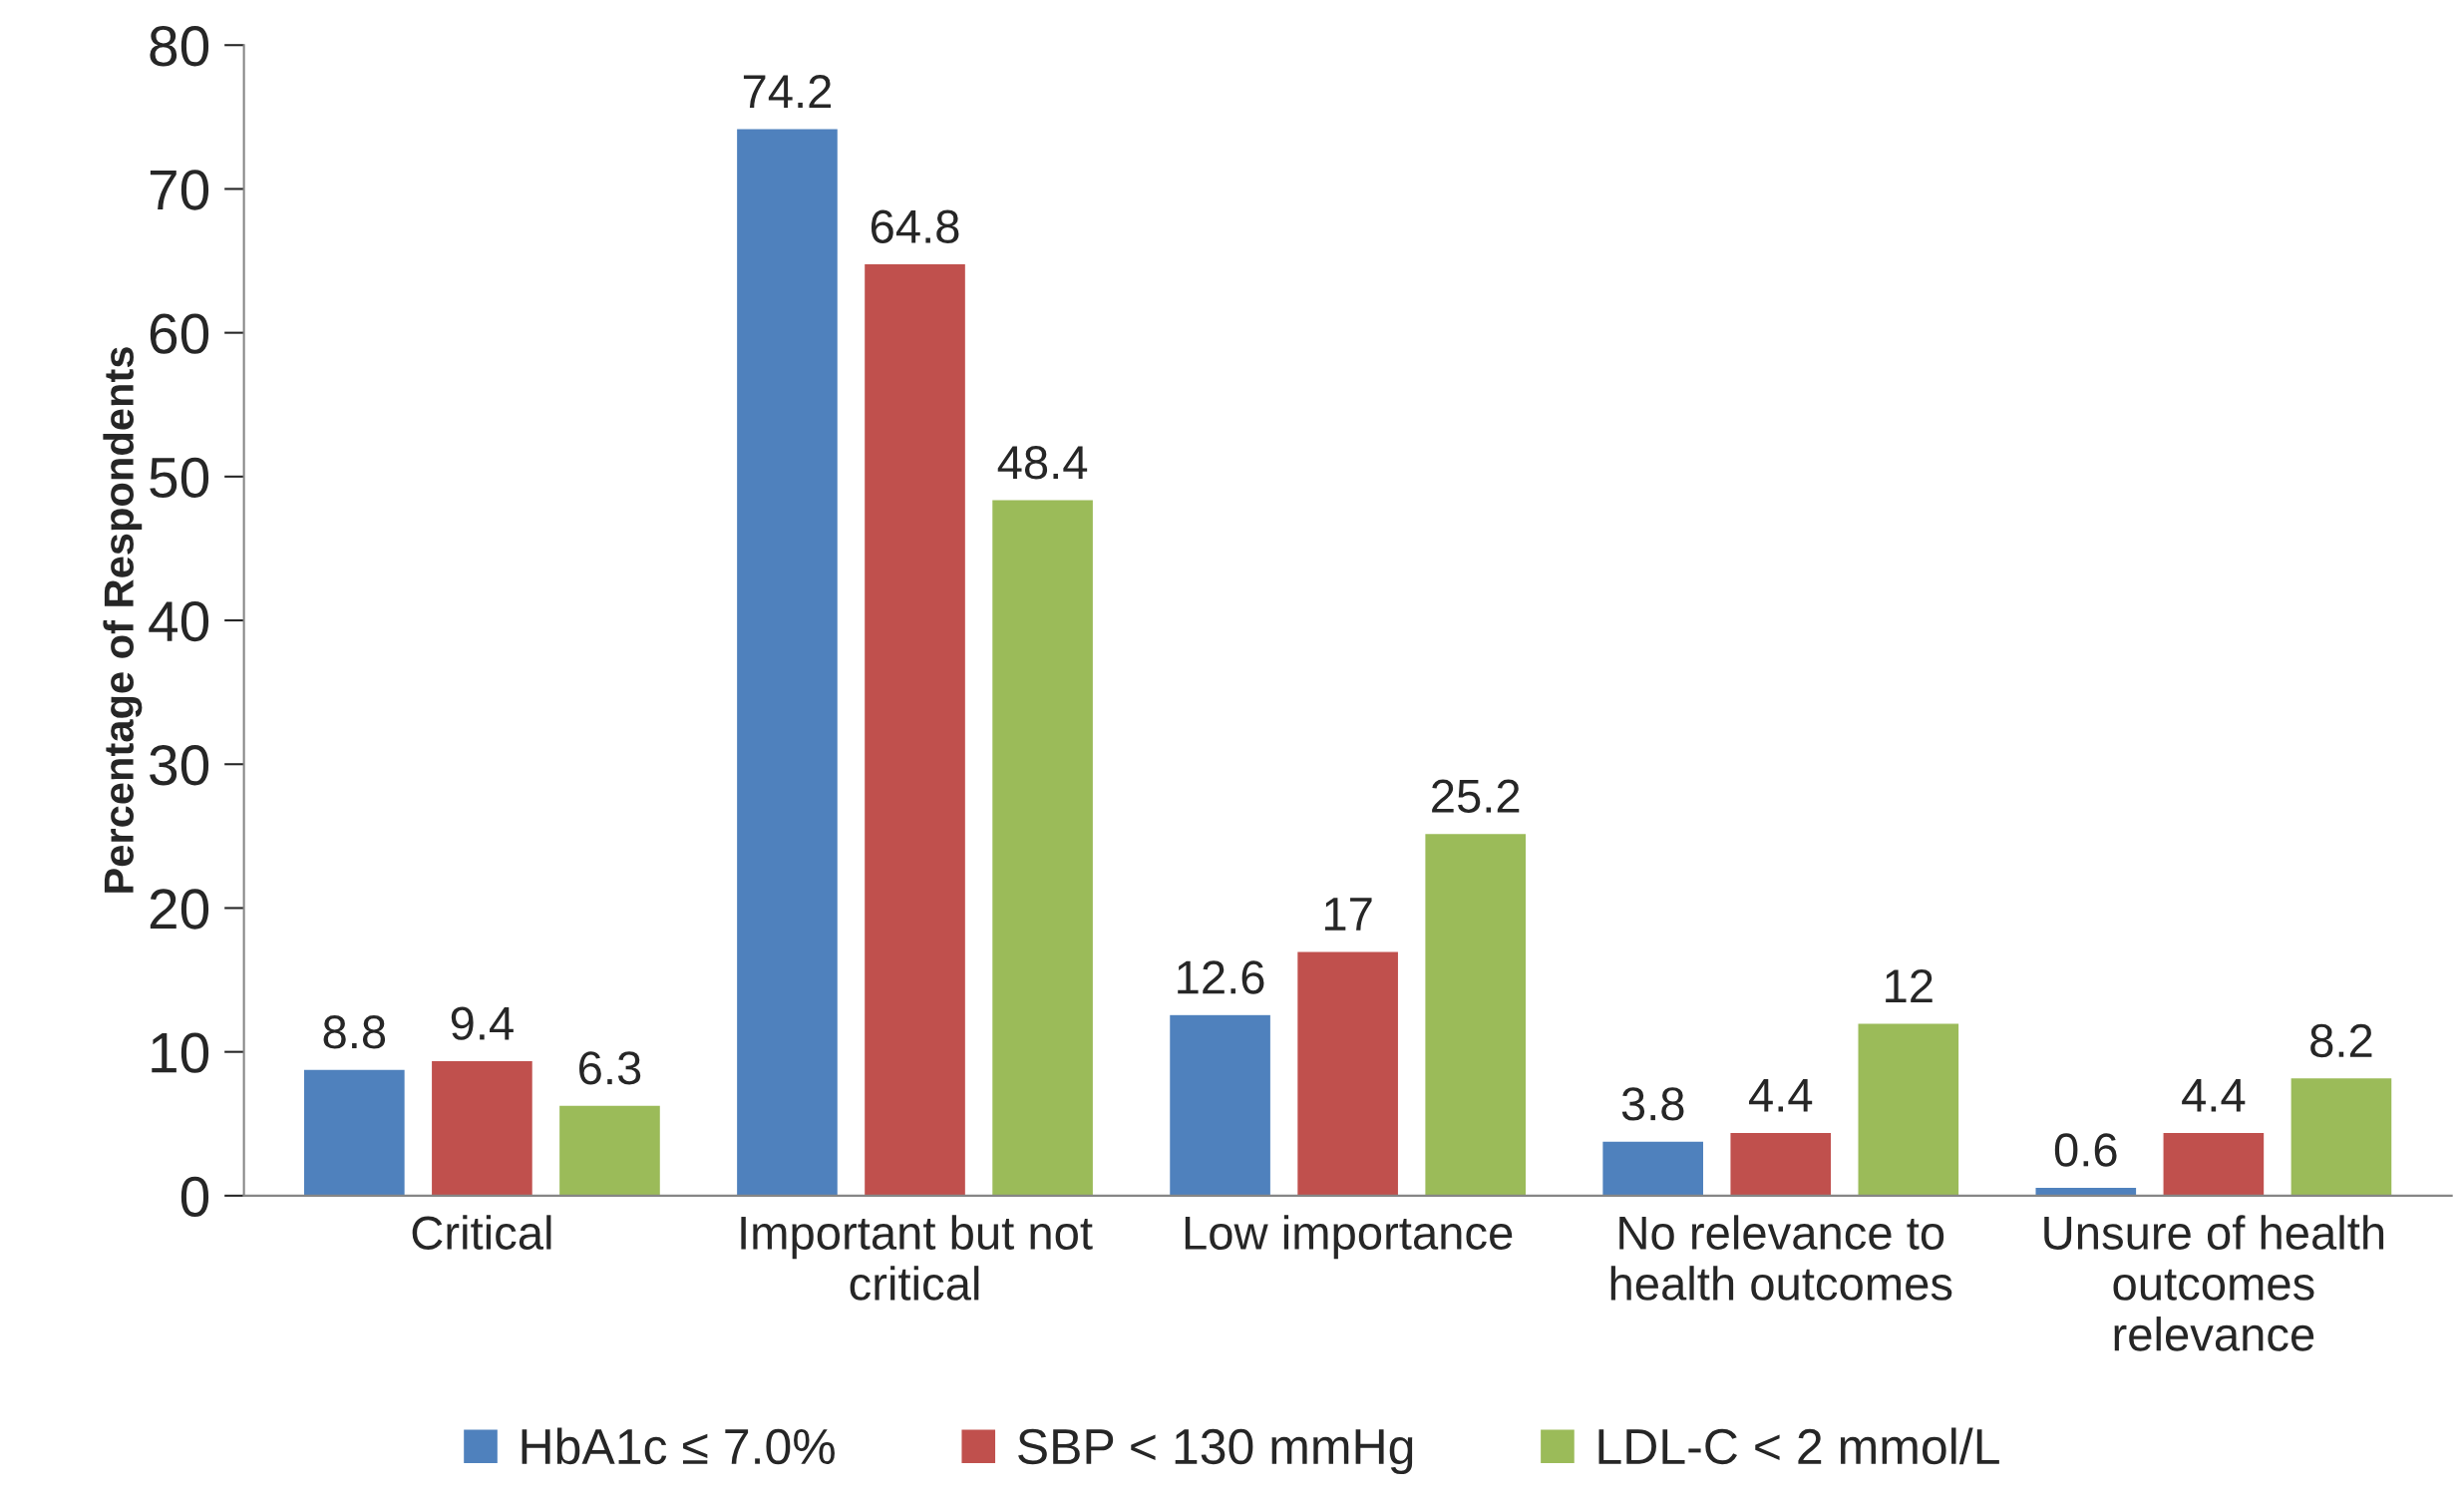  What do you see at coordinates (610, 1068) in the screenshot?
I see `data-label: 6.3` at bounding box center [610, 1068].